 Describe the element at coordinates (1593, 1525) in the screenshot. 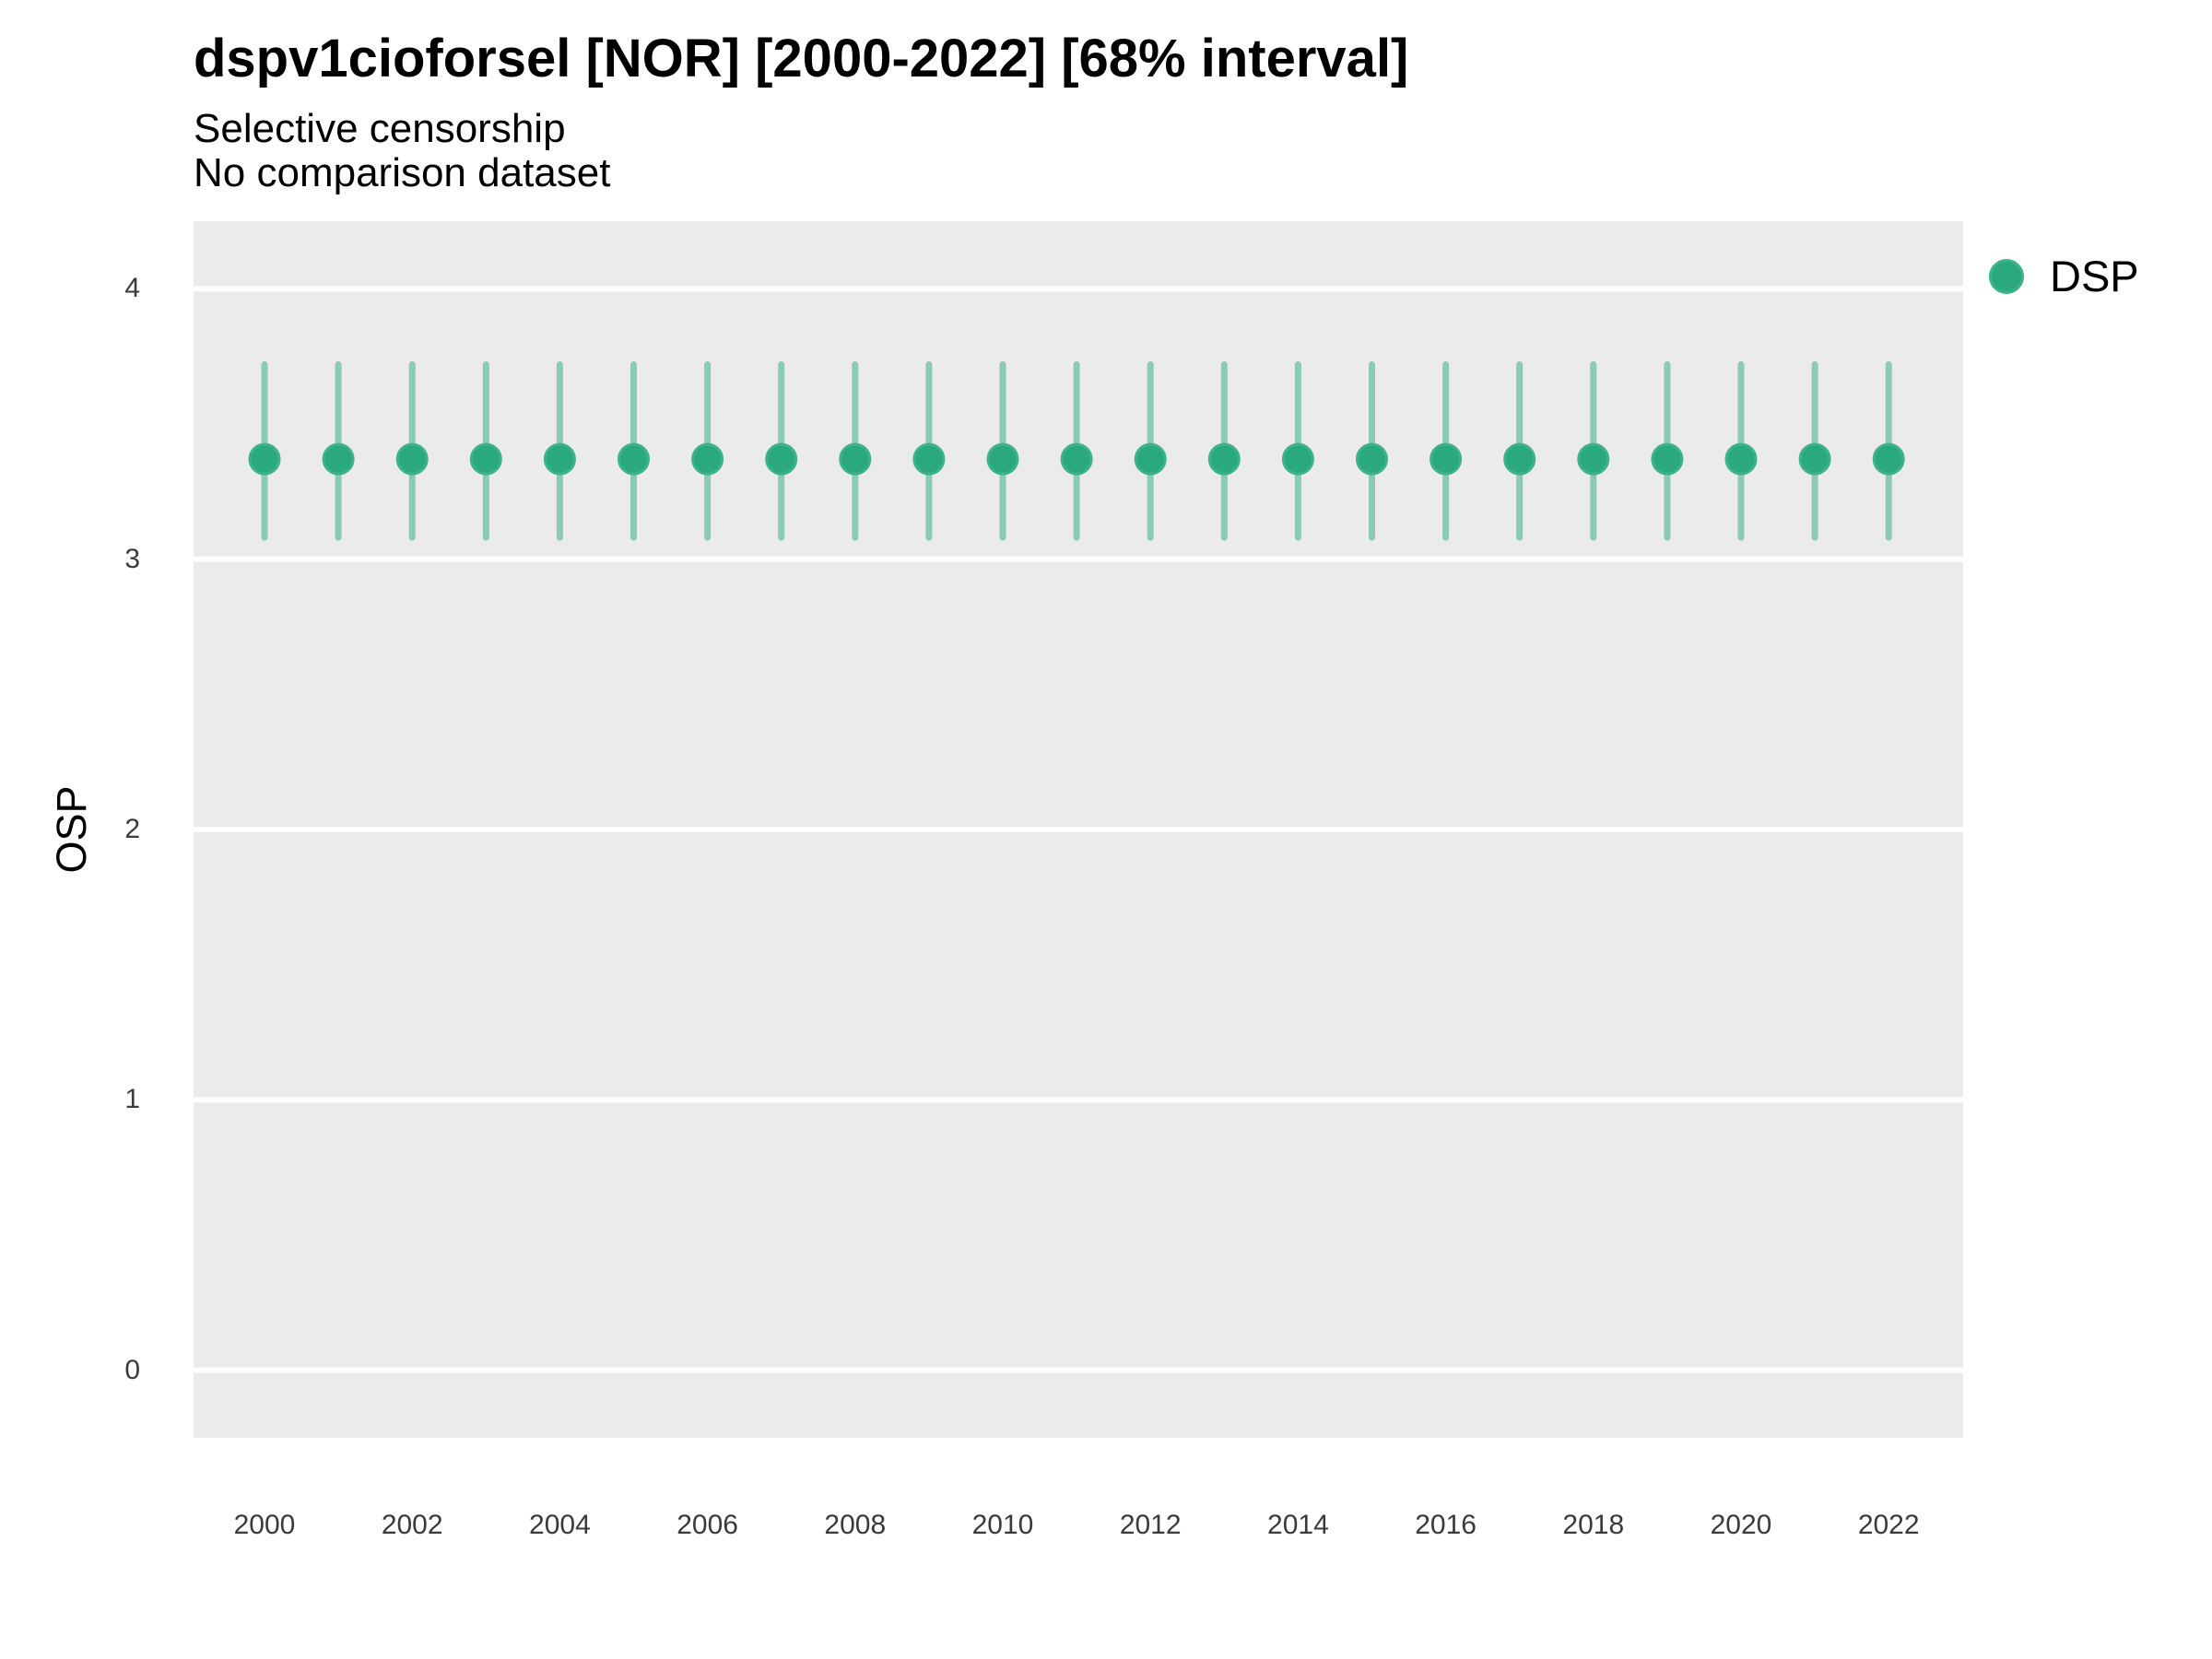

I see `x-tick-label-2018: 2018` at that location.